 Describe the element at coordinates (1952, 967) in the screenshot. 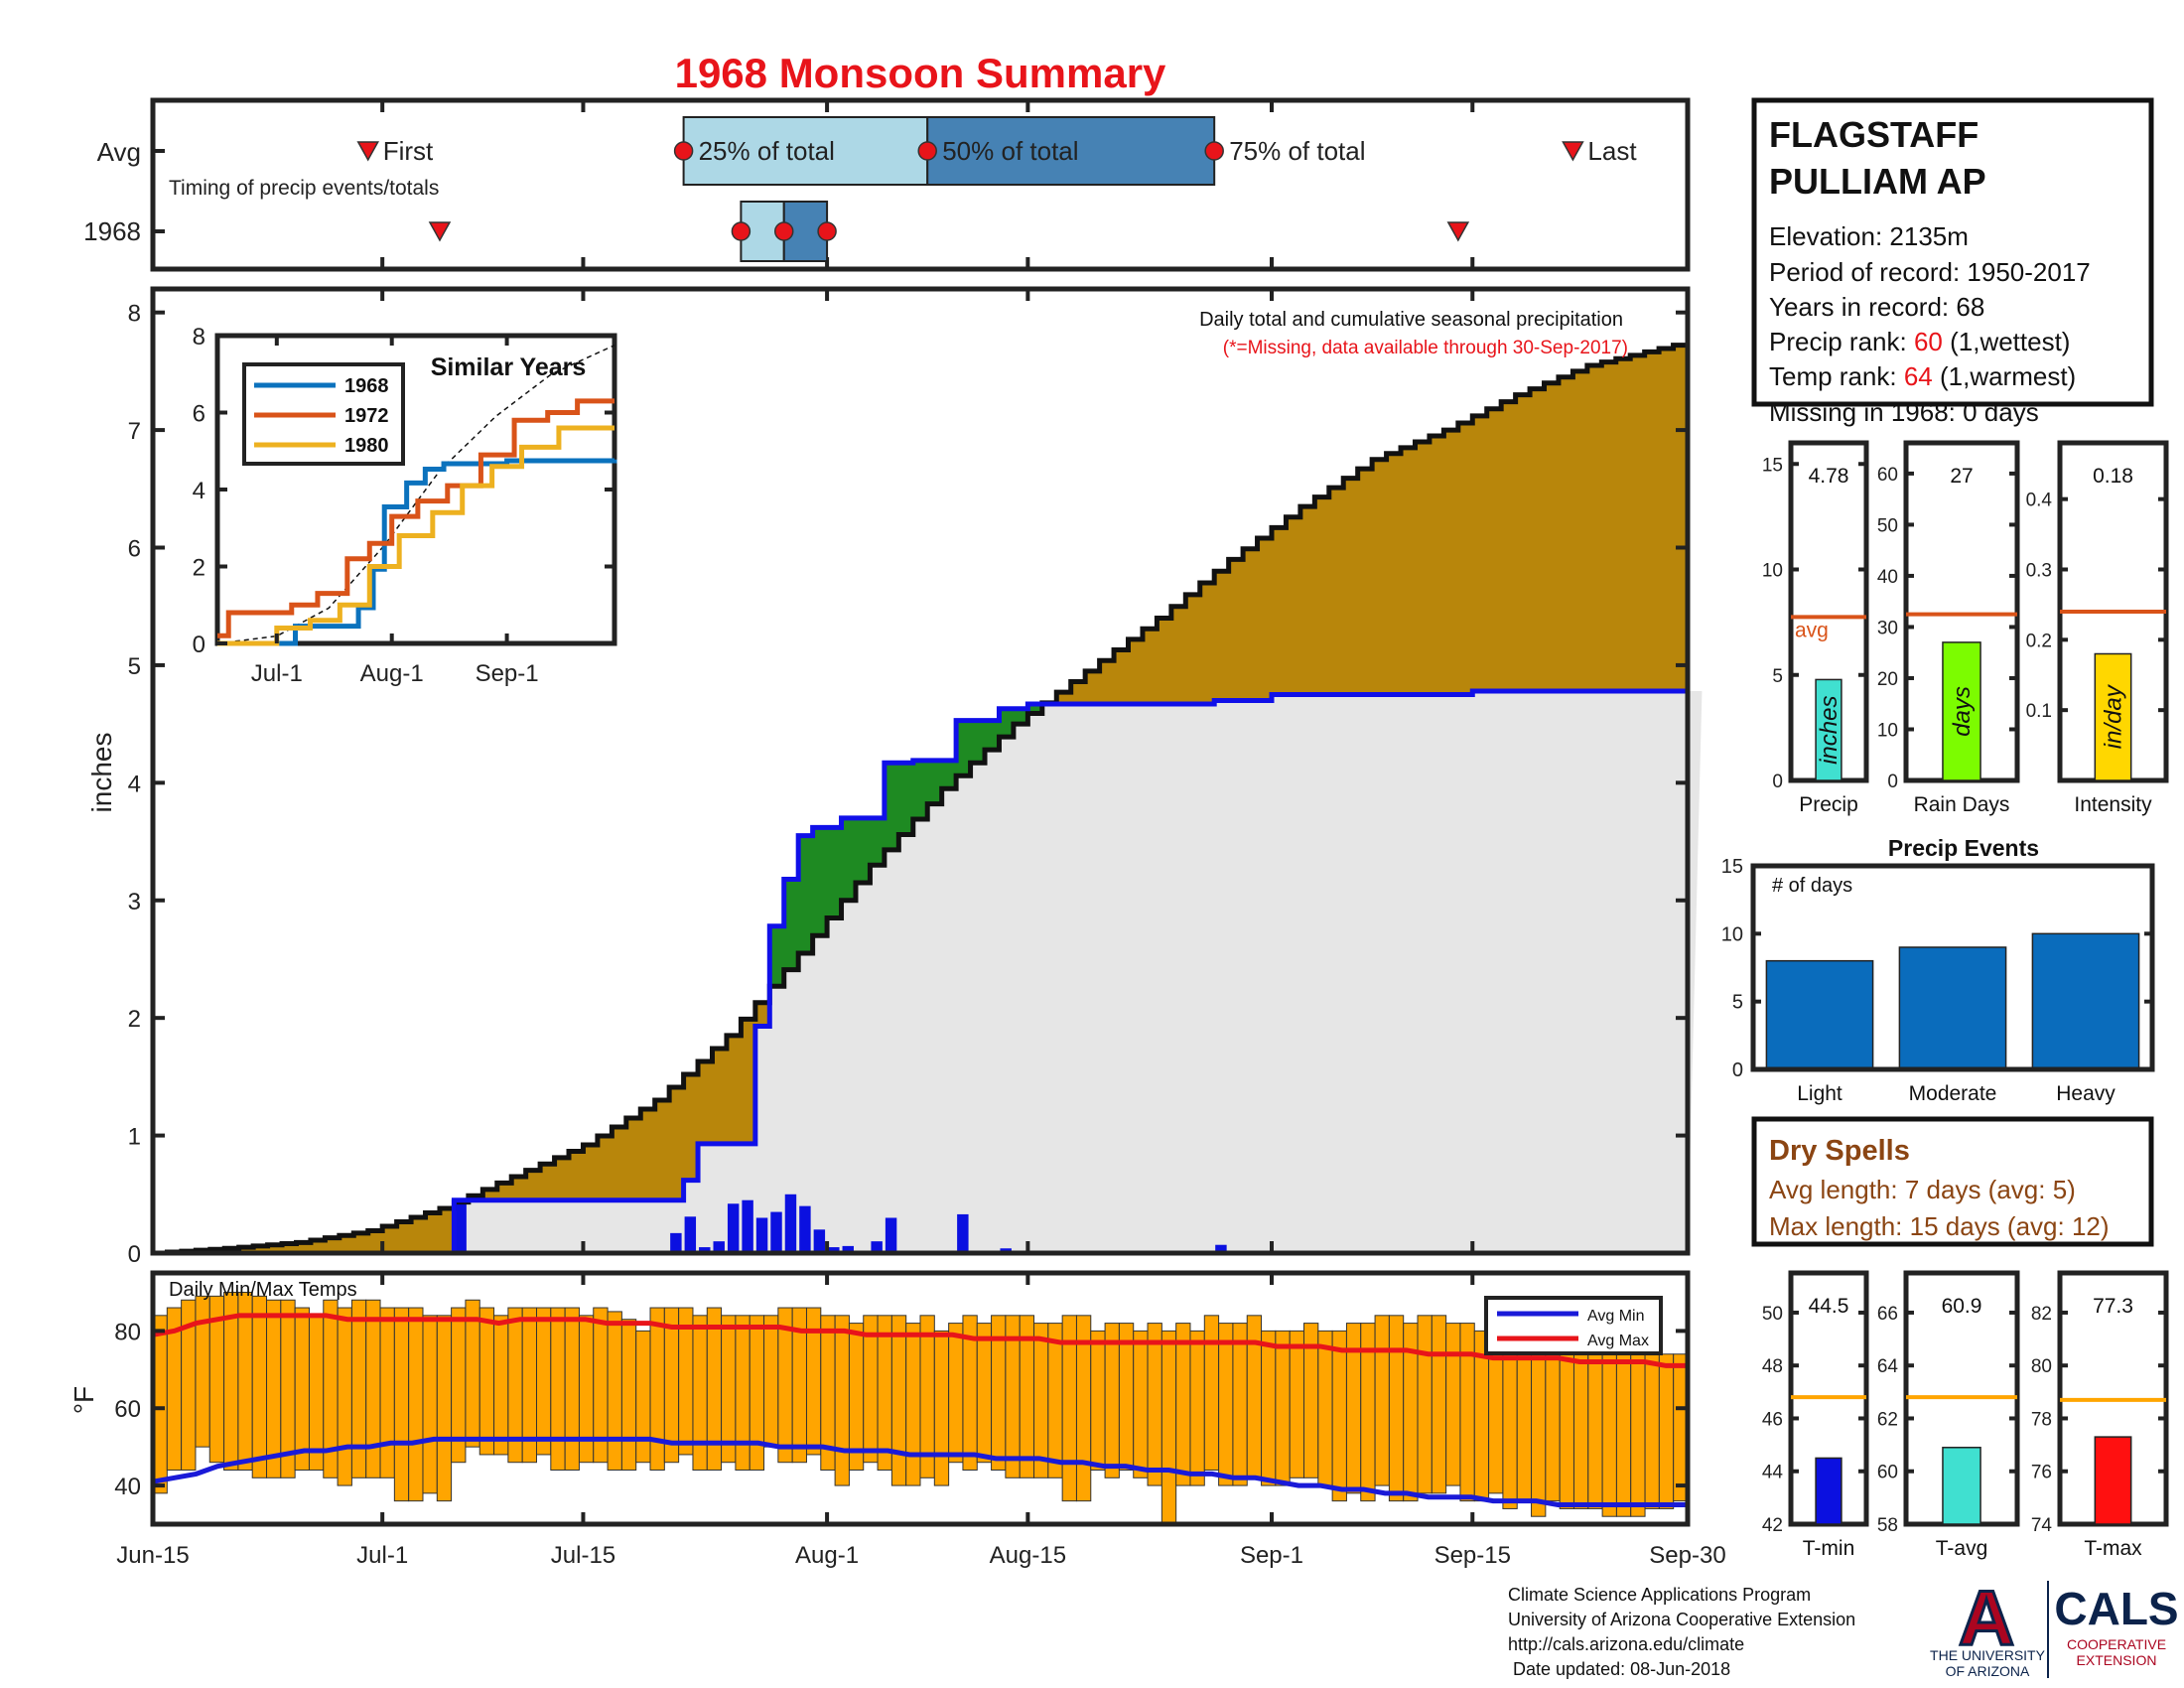

I see `precip-events-frame` at that location.